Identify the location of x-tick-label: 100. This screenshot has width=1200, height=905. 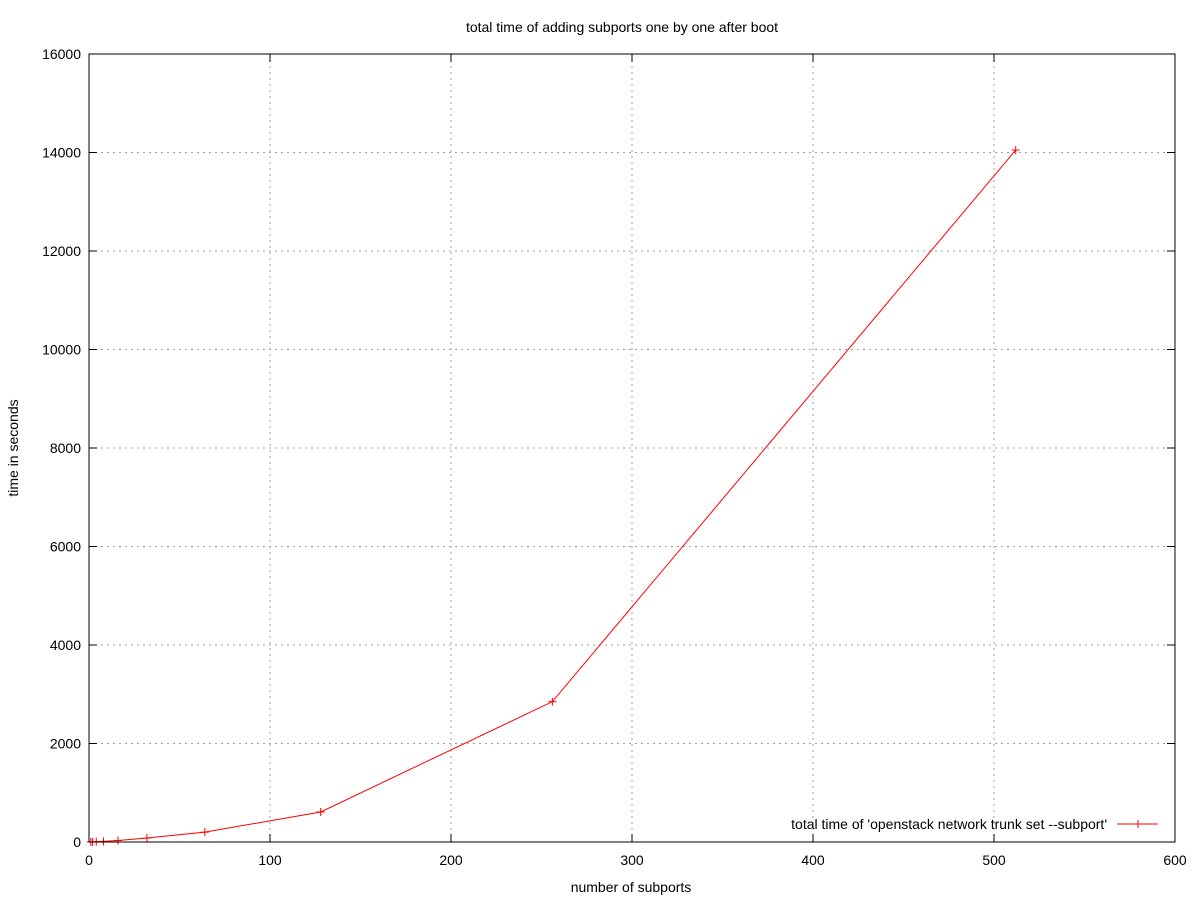
(270, 860).